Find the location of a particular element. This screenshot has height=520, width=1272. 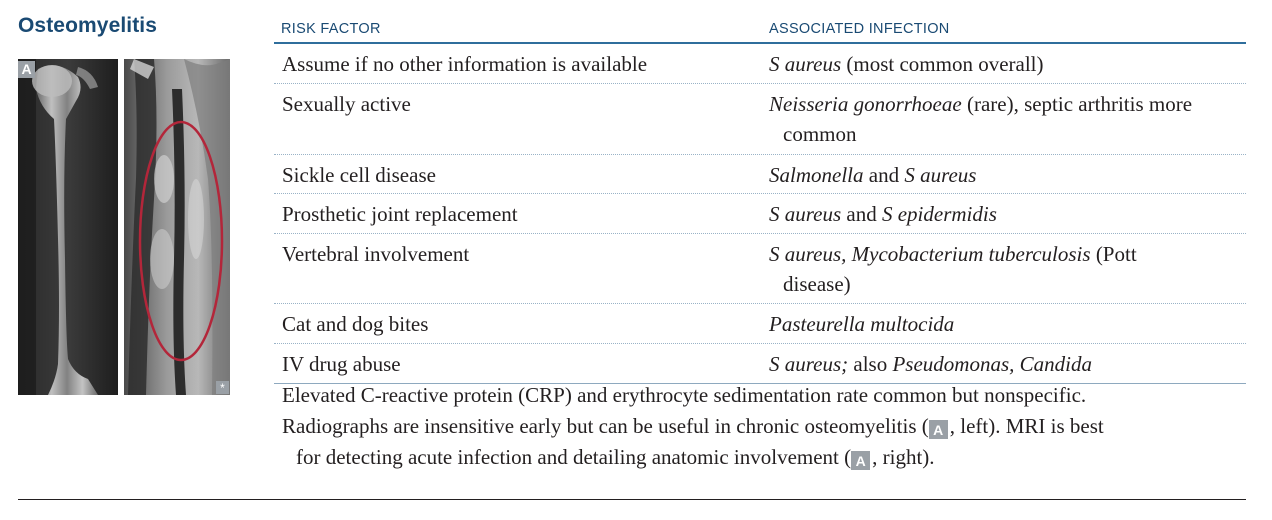

infection-cell: S aureus (most common overall) is located at coordinates (1008, 64).